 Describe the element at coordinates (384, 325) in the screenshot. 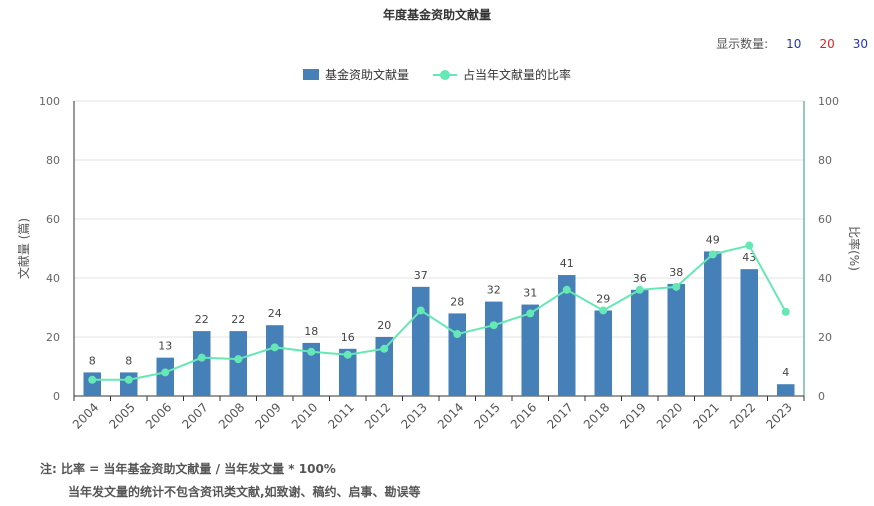

I see `bar-value-label: 20` at that location.